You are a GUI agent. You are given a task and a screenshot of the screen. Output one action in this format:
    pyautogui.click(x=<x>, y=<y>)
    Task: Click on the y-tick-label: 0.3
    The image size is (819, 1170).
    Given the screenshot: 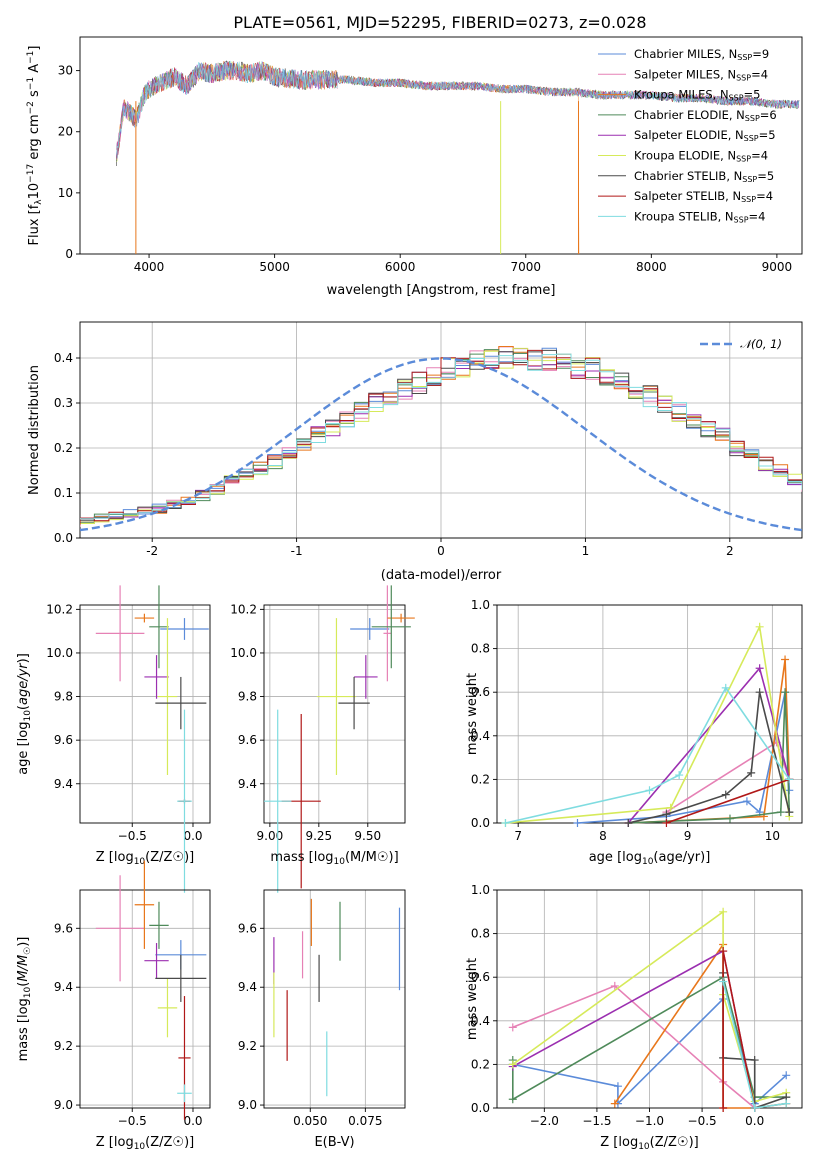 What is the action you would take?
    pyautogui.click(x=63, y=403)
    